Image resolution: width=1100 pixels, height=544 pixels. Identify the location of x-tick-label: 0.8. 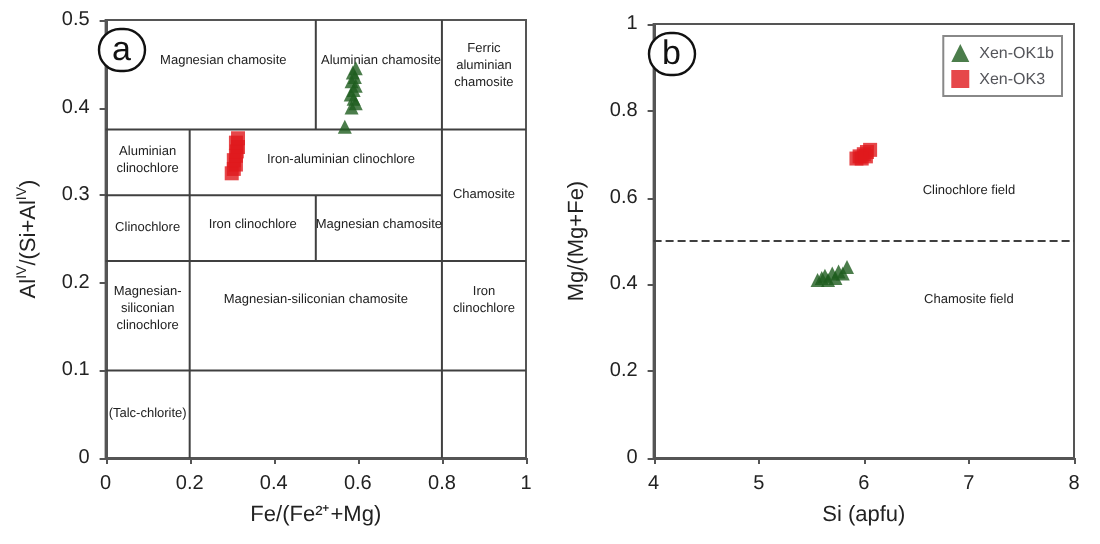
(442, 484).